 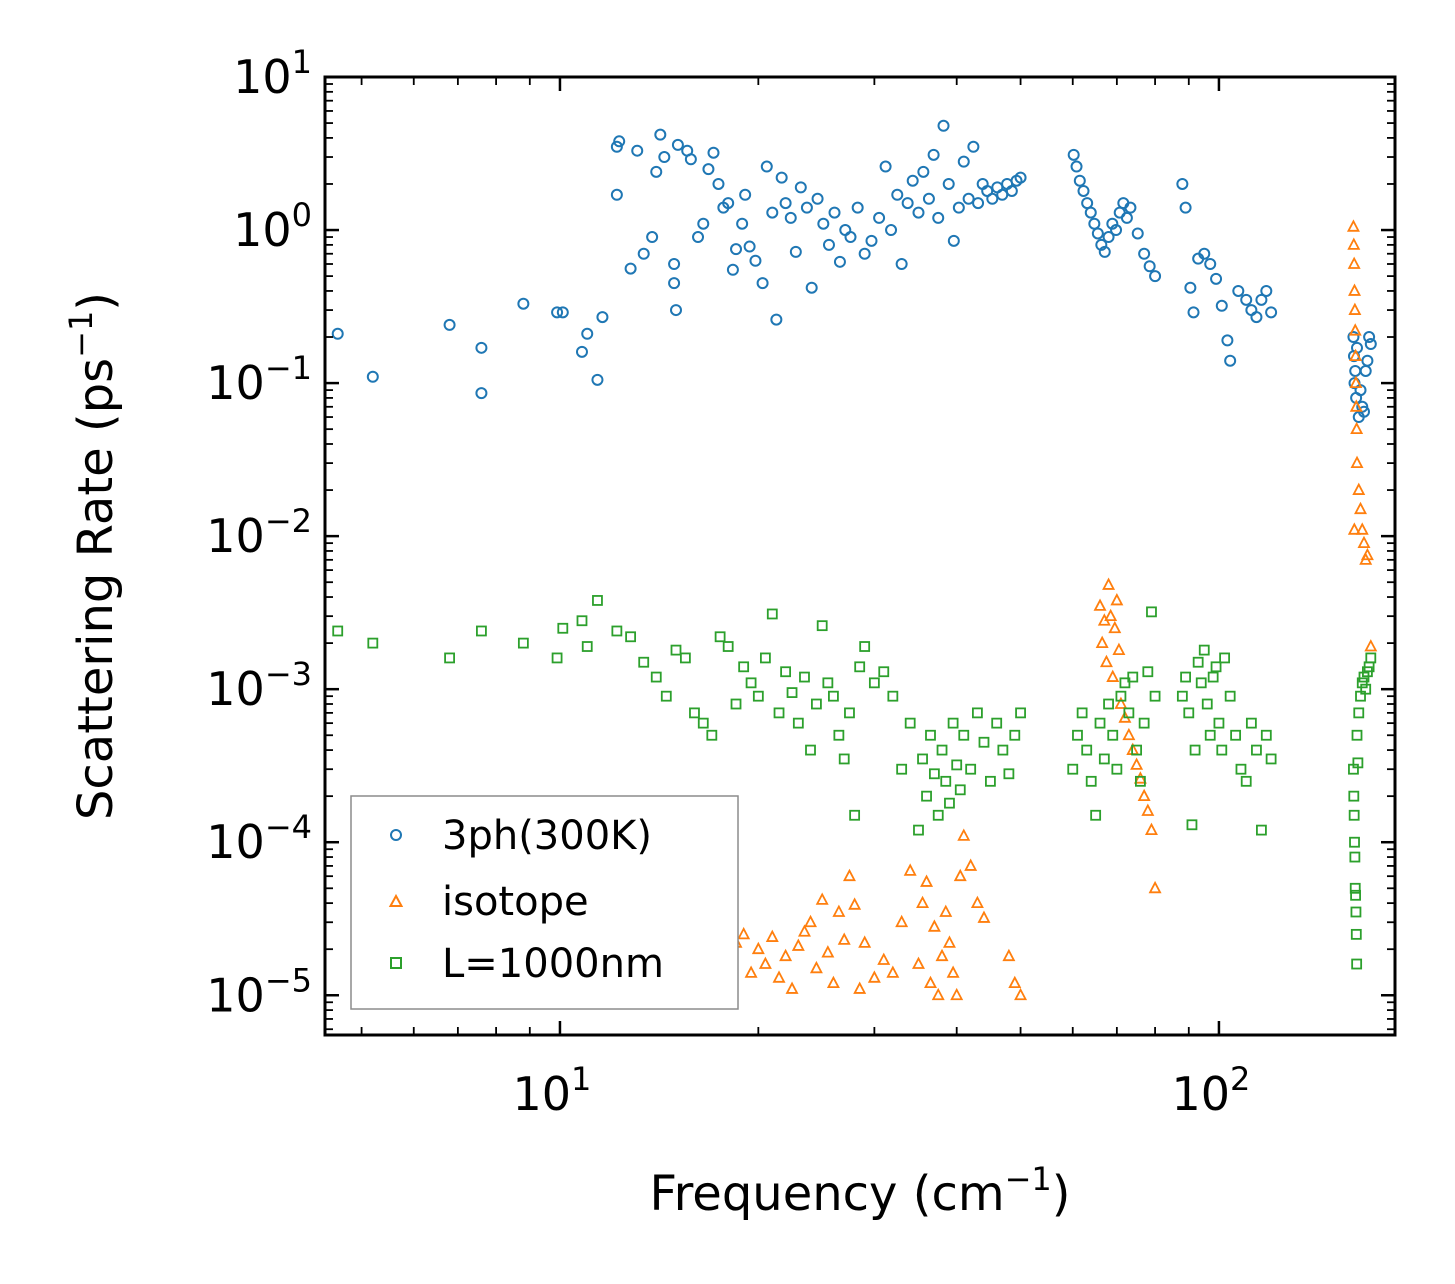 I want to click on y-tick-label: 10−2, so click(x=259, y=532).